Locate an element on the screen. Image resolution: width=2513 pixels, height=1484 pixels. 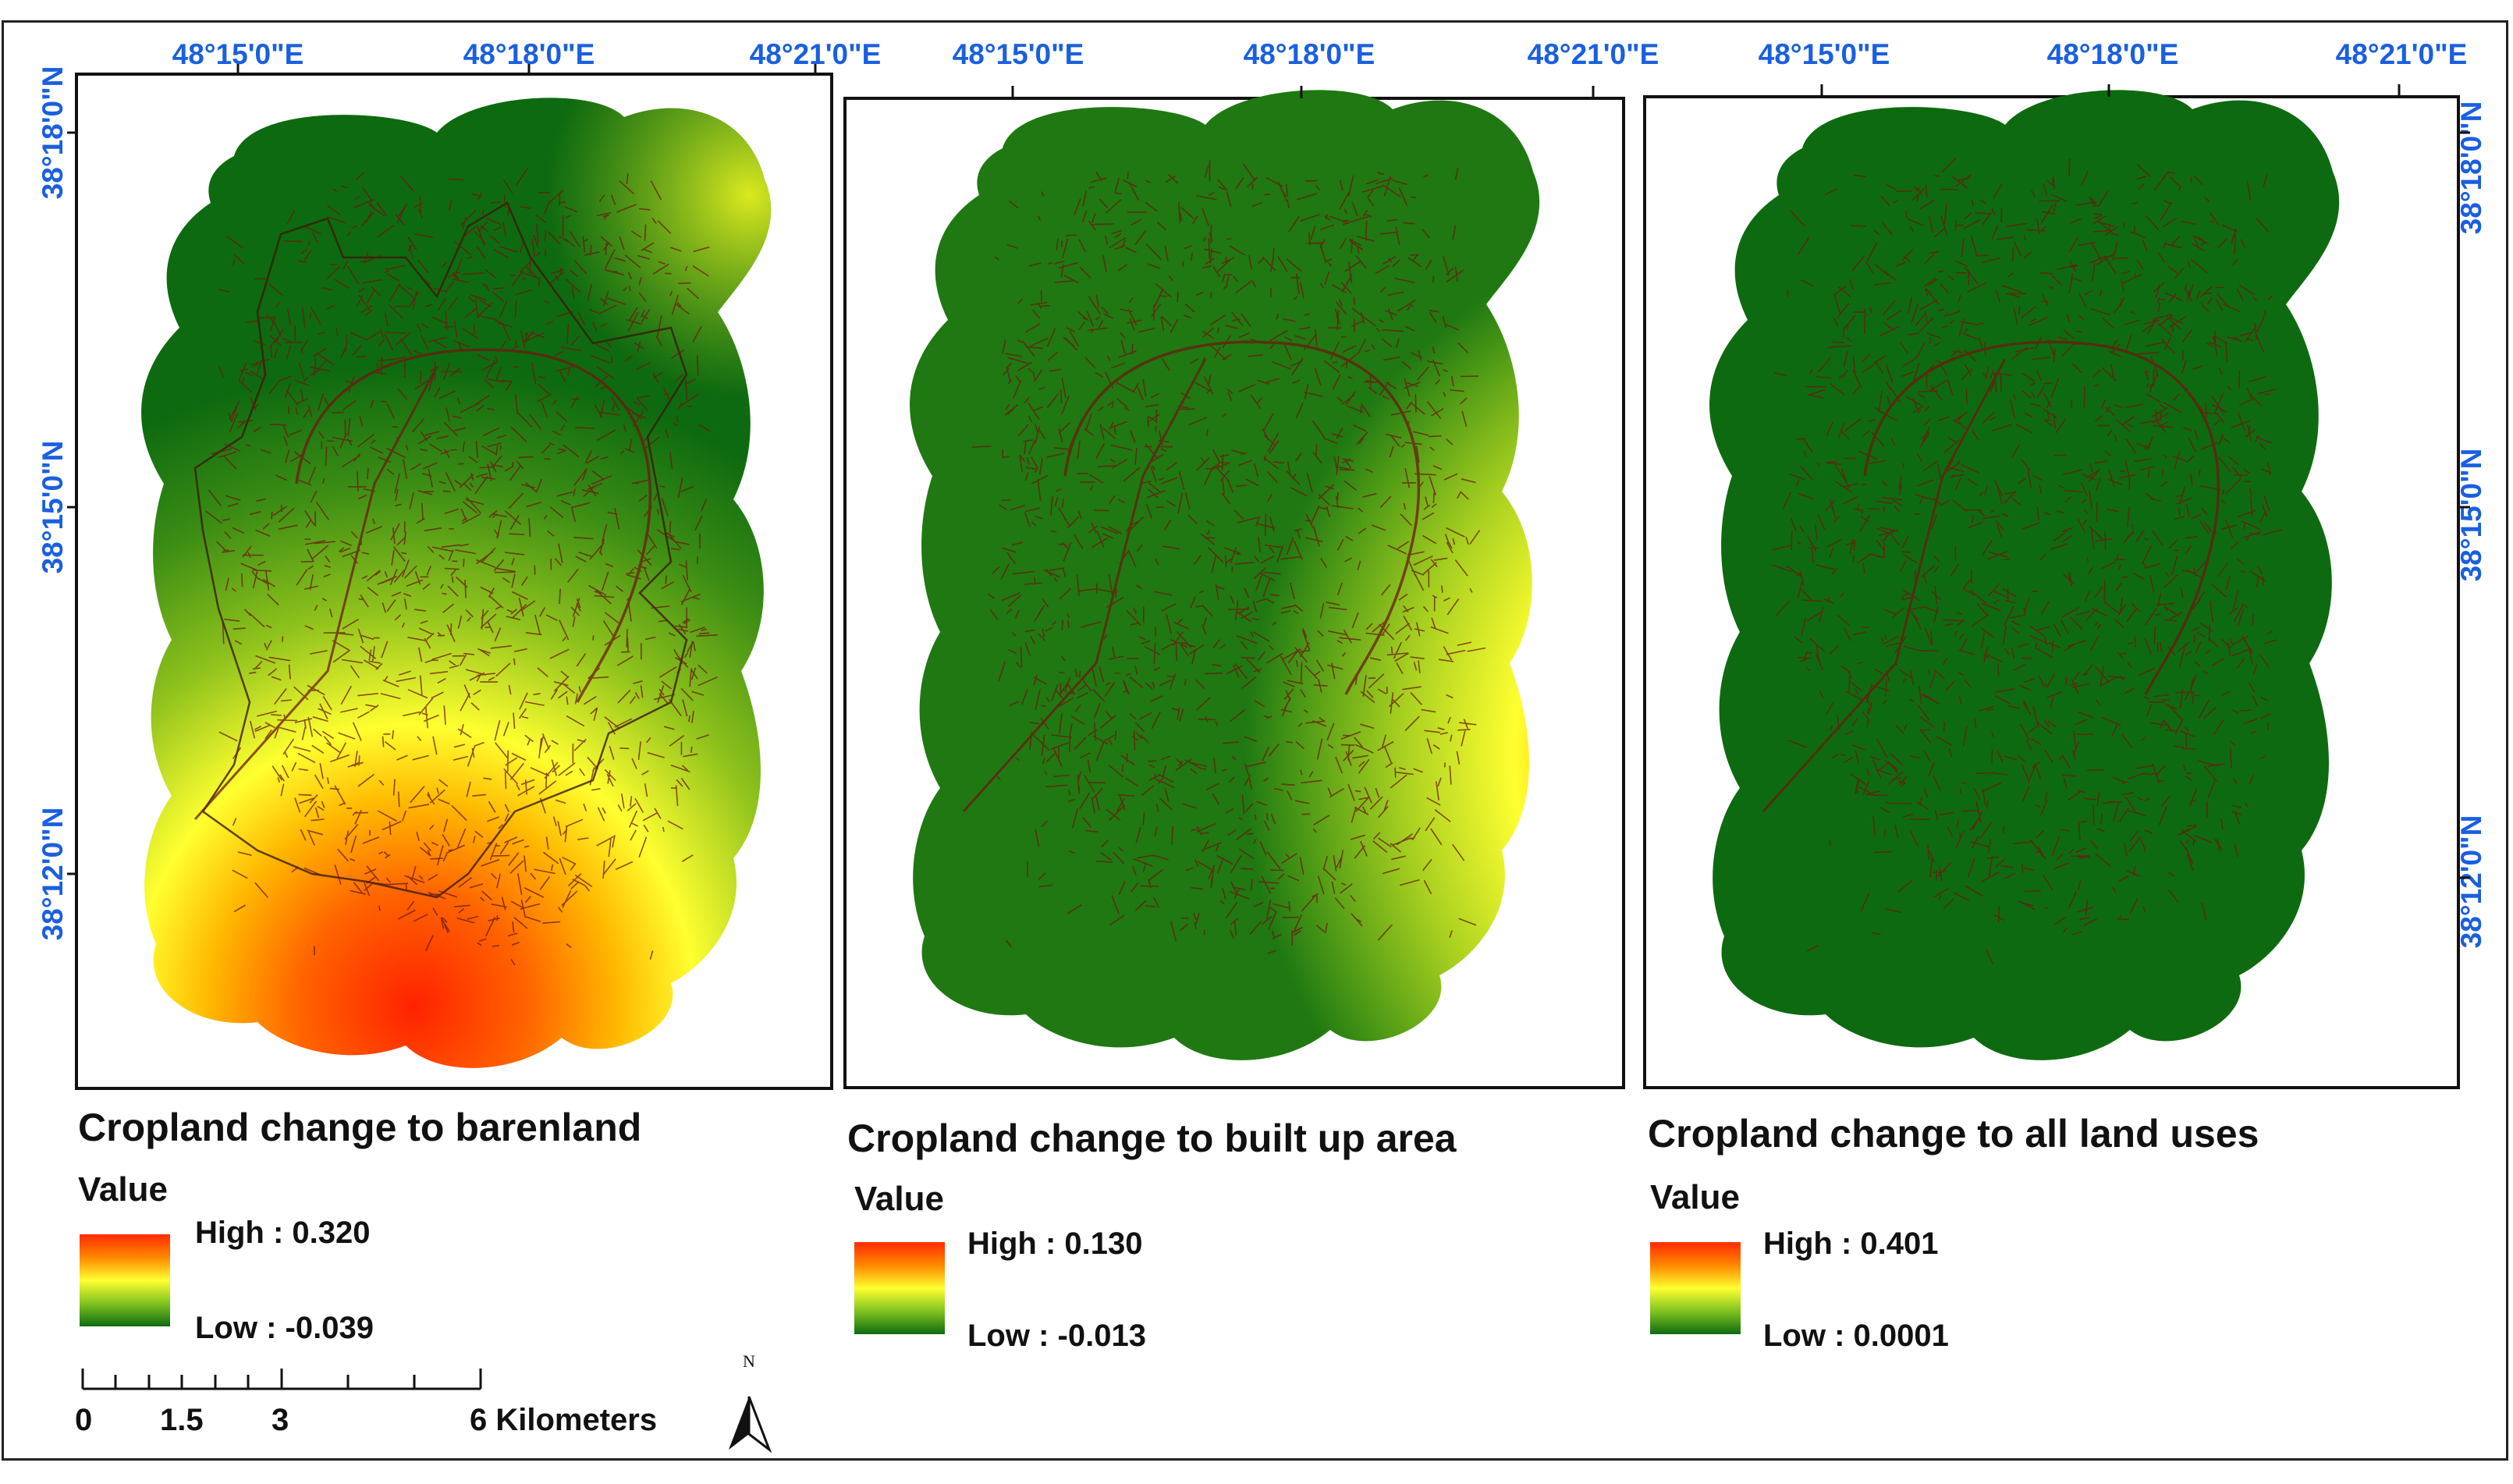
north-arrow-left-half is located at coordinates (739, 1424).